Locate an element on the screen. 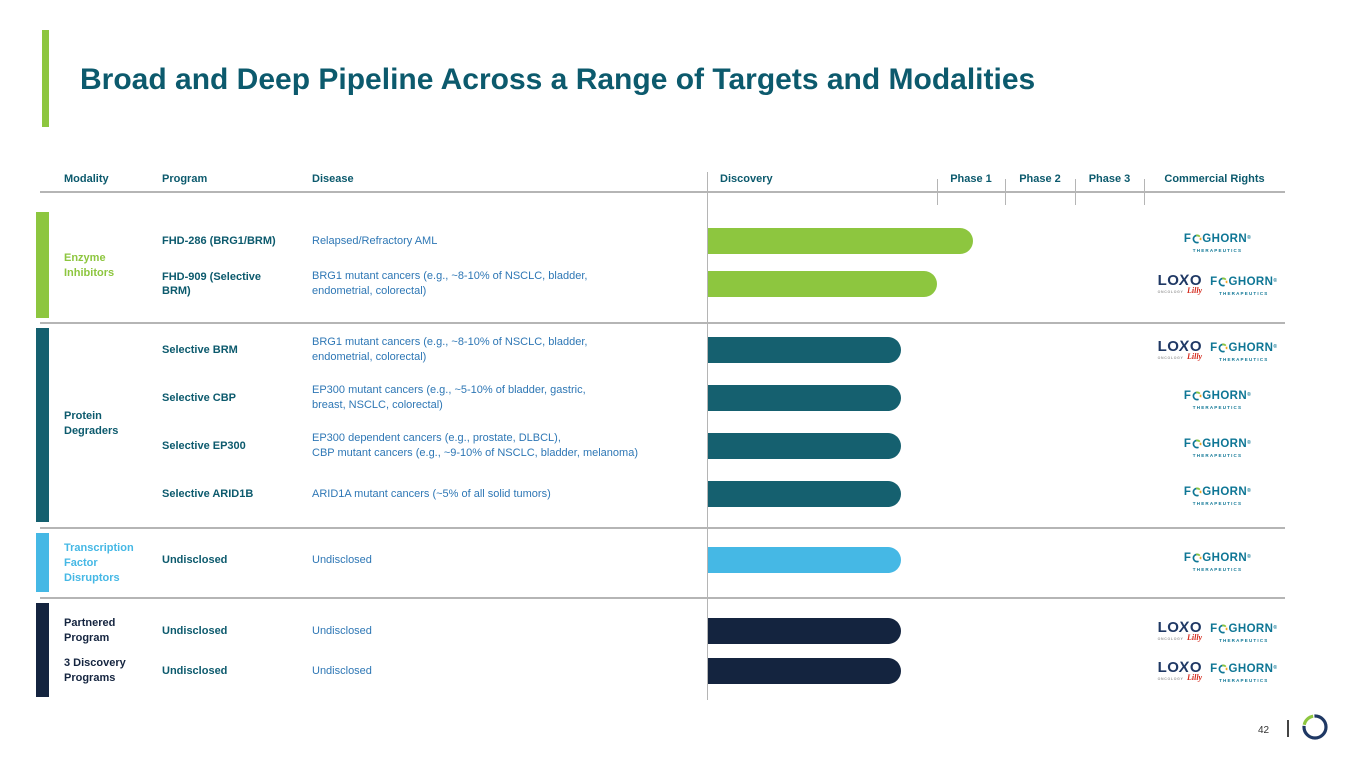 The width and height of the screenshot is (1365, 768). disease-cell: Undisclosed is located at coordinates (512, 560).